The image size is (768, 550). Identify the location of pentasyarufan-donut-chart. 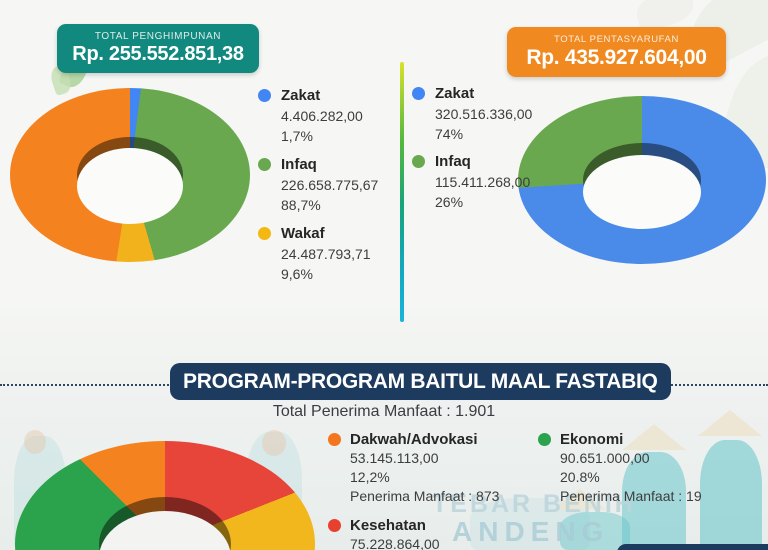
(642, 191).